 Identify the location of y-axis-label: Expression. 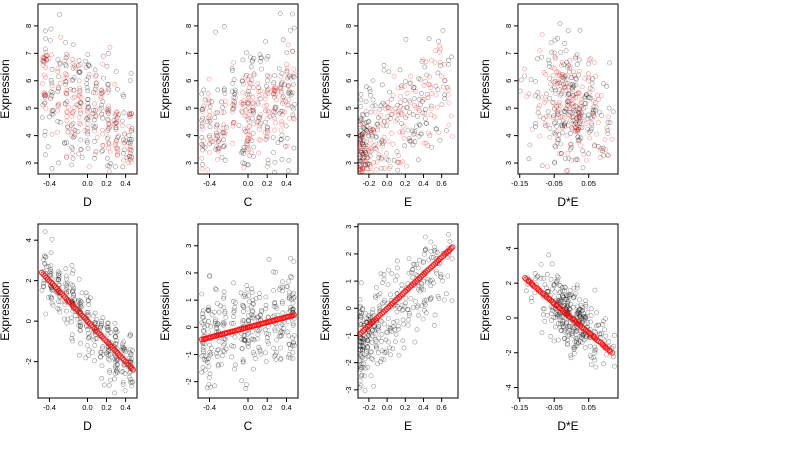
(6, 310).